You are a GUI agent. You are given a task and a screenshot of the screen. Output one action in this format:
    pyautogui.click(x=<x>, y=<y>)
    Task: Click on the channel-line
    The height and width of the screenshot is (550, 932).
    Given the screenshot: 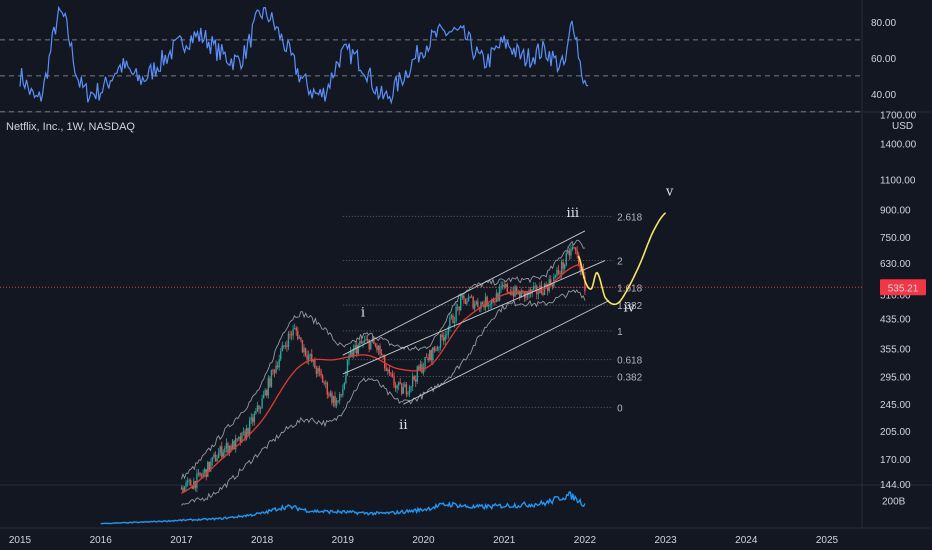 What is the action you would take?
    pyautogui.click(x=474, y=317)
    